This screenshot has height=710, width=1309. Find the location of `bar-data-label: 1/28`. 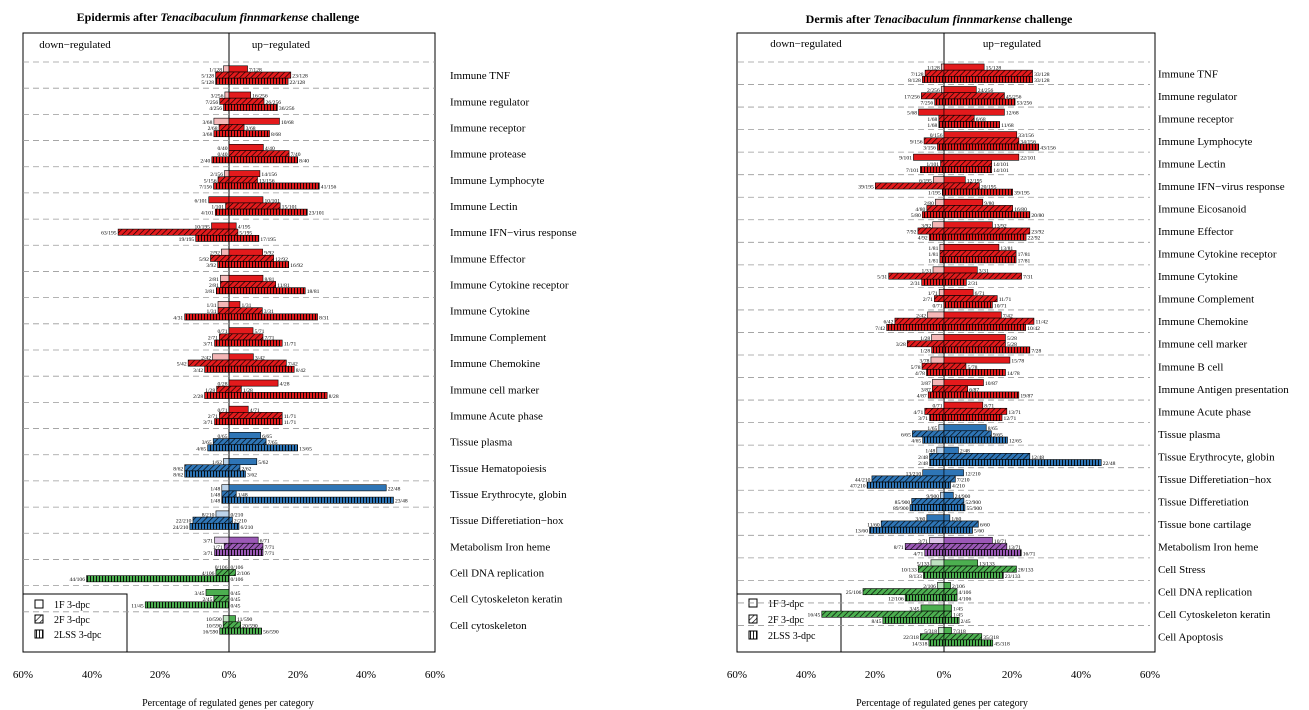

bar-data-label: 1/28 is located at coordinates (210, 391).